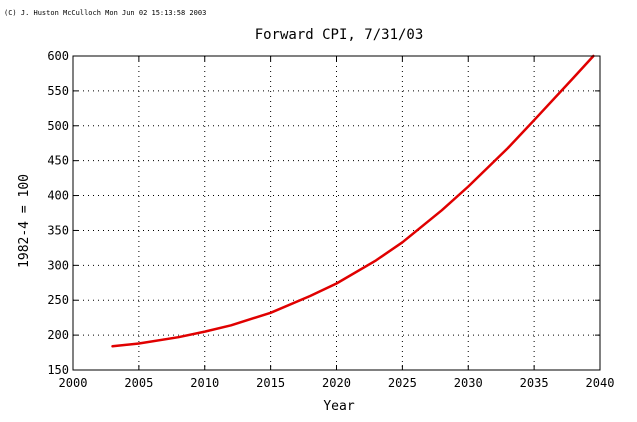  What do you see at coordinates (58, 91) in the screenshot?
I see `y-tick-label: 550` at bounding box center [58, 91].